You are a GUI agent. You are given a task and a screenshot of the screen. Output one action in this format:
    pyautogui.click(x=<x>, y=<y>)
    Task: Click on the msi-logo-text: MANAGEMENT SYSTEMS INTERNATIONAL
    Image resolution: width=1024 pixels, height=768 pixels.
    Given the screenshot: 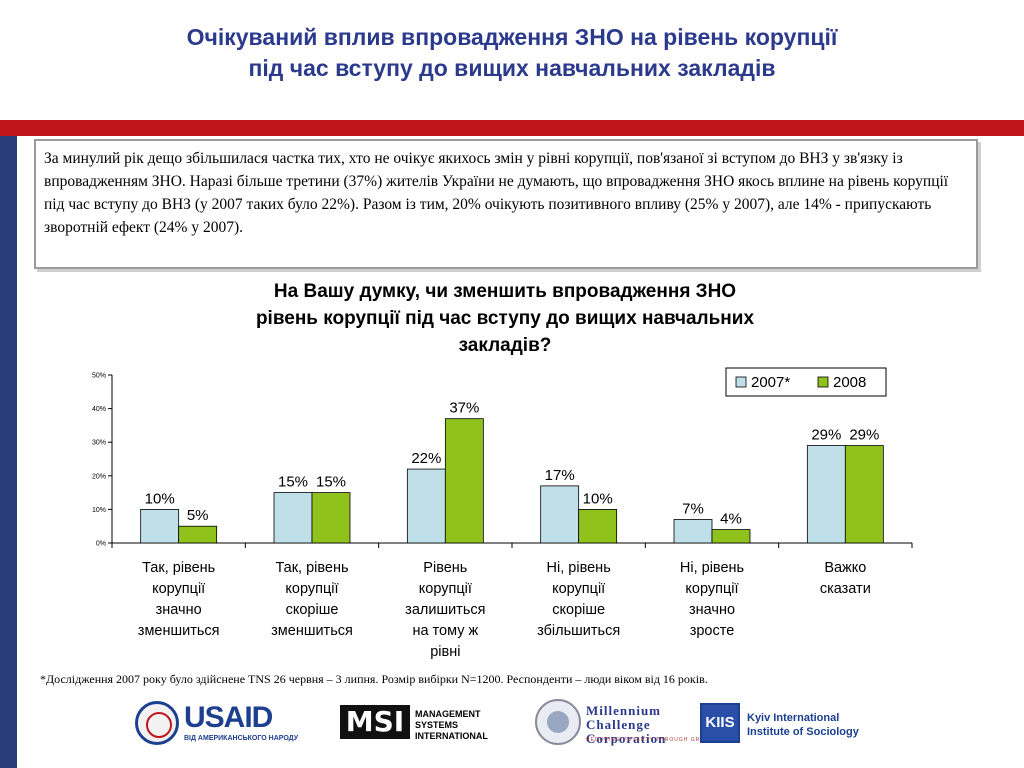 What is the action you would take?
    pyautogui.click(x=451, y=725)
    